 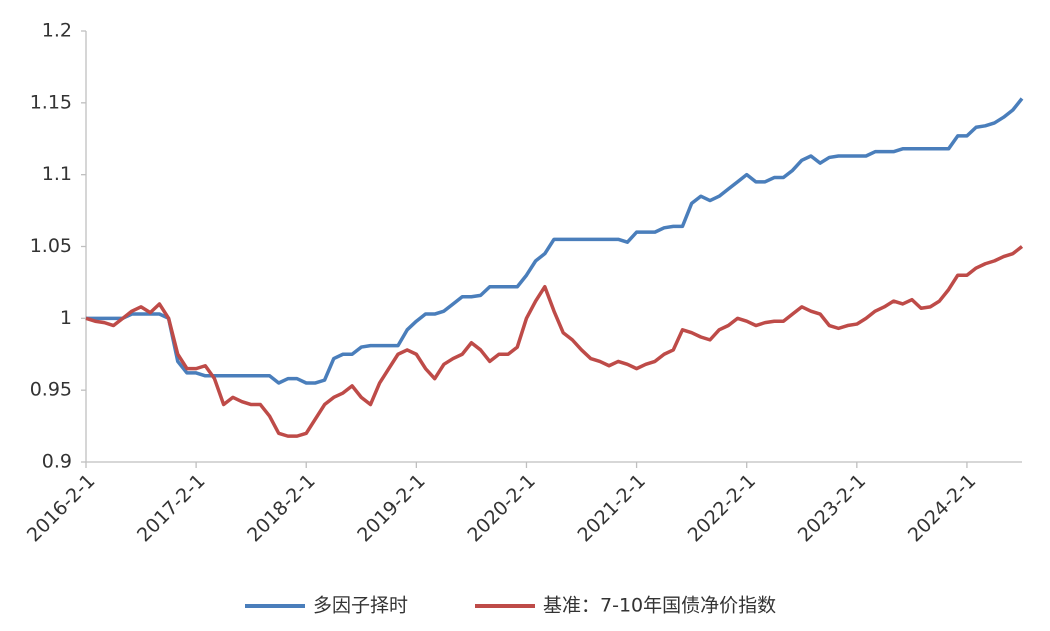 I want to click on y-tick-label: 0.9, so click(x=57, y=462).